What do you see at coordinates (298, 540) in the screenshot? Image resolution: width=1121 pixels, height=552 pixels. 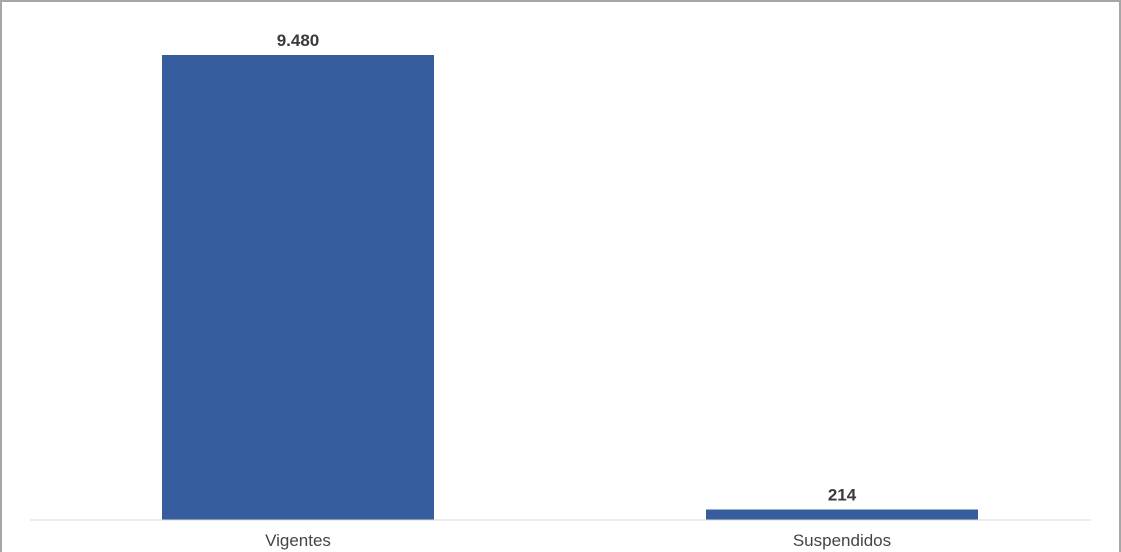 I see `x-tick-label-vigentes: Vigentes` at bounding box center [298, 540].